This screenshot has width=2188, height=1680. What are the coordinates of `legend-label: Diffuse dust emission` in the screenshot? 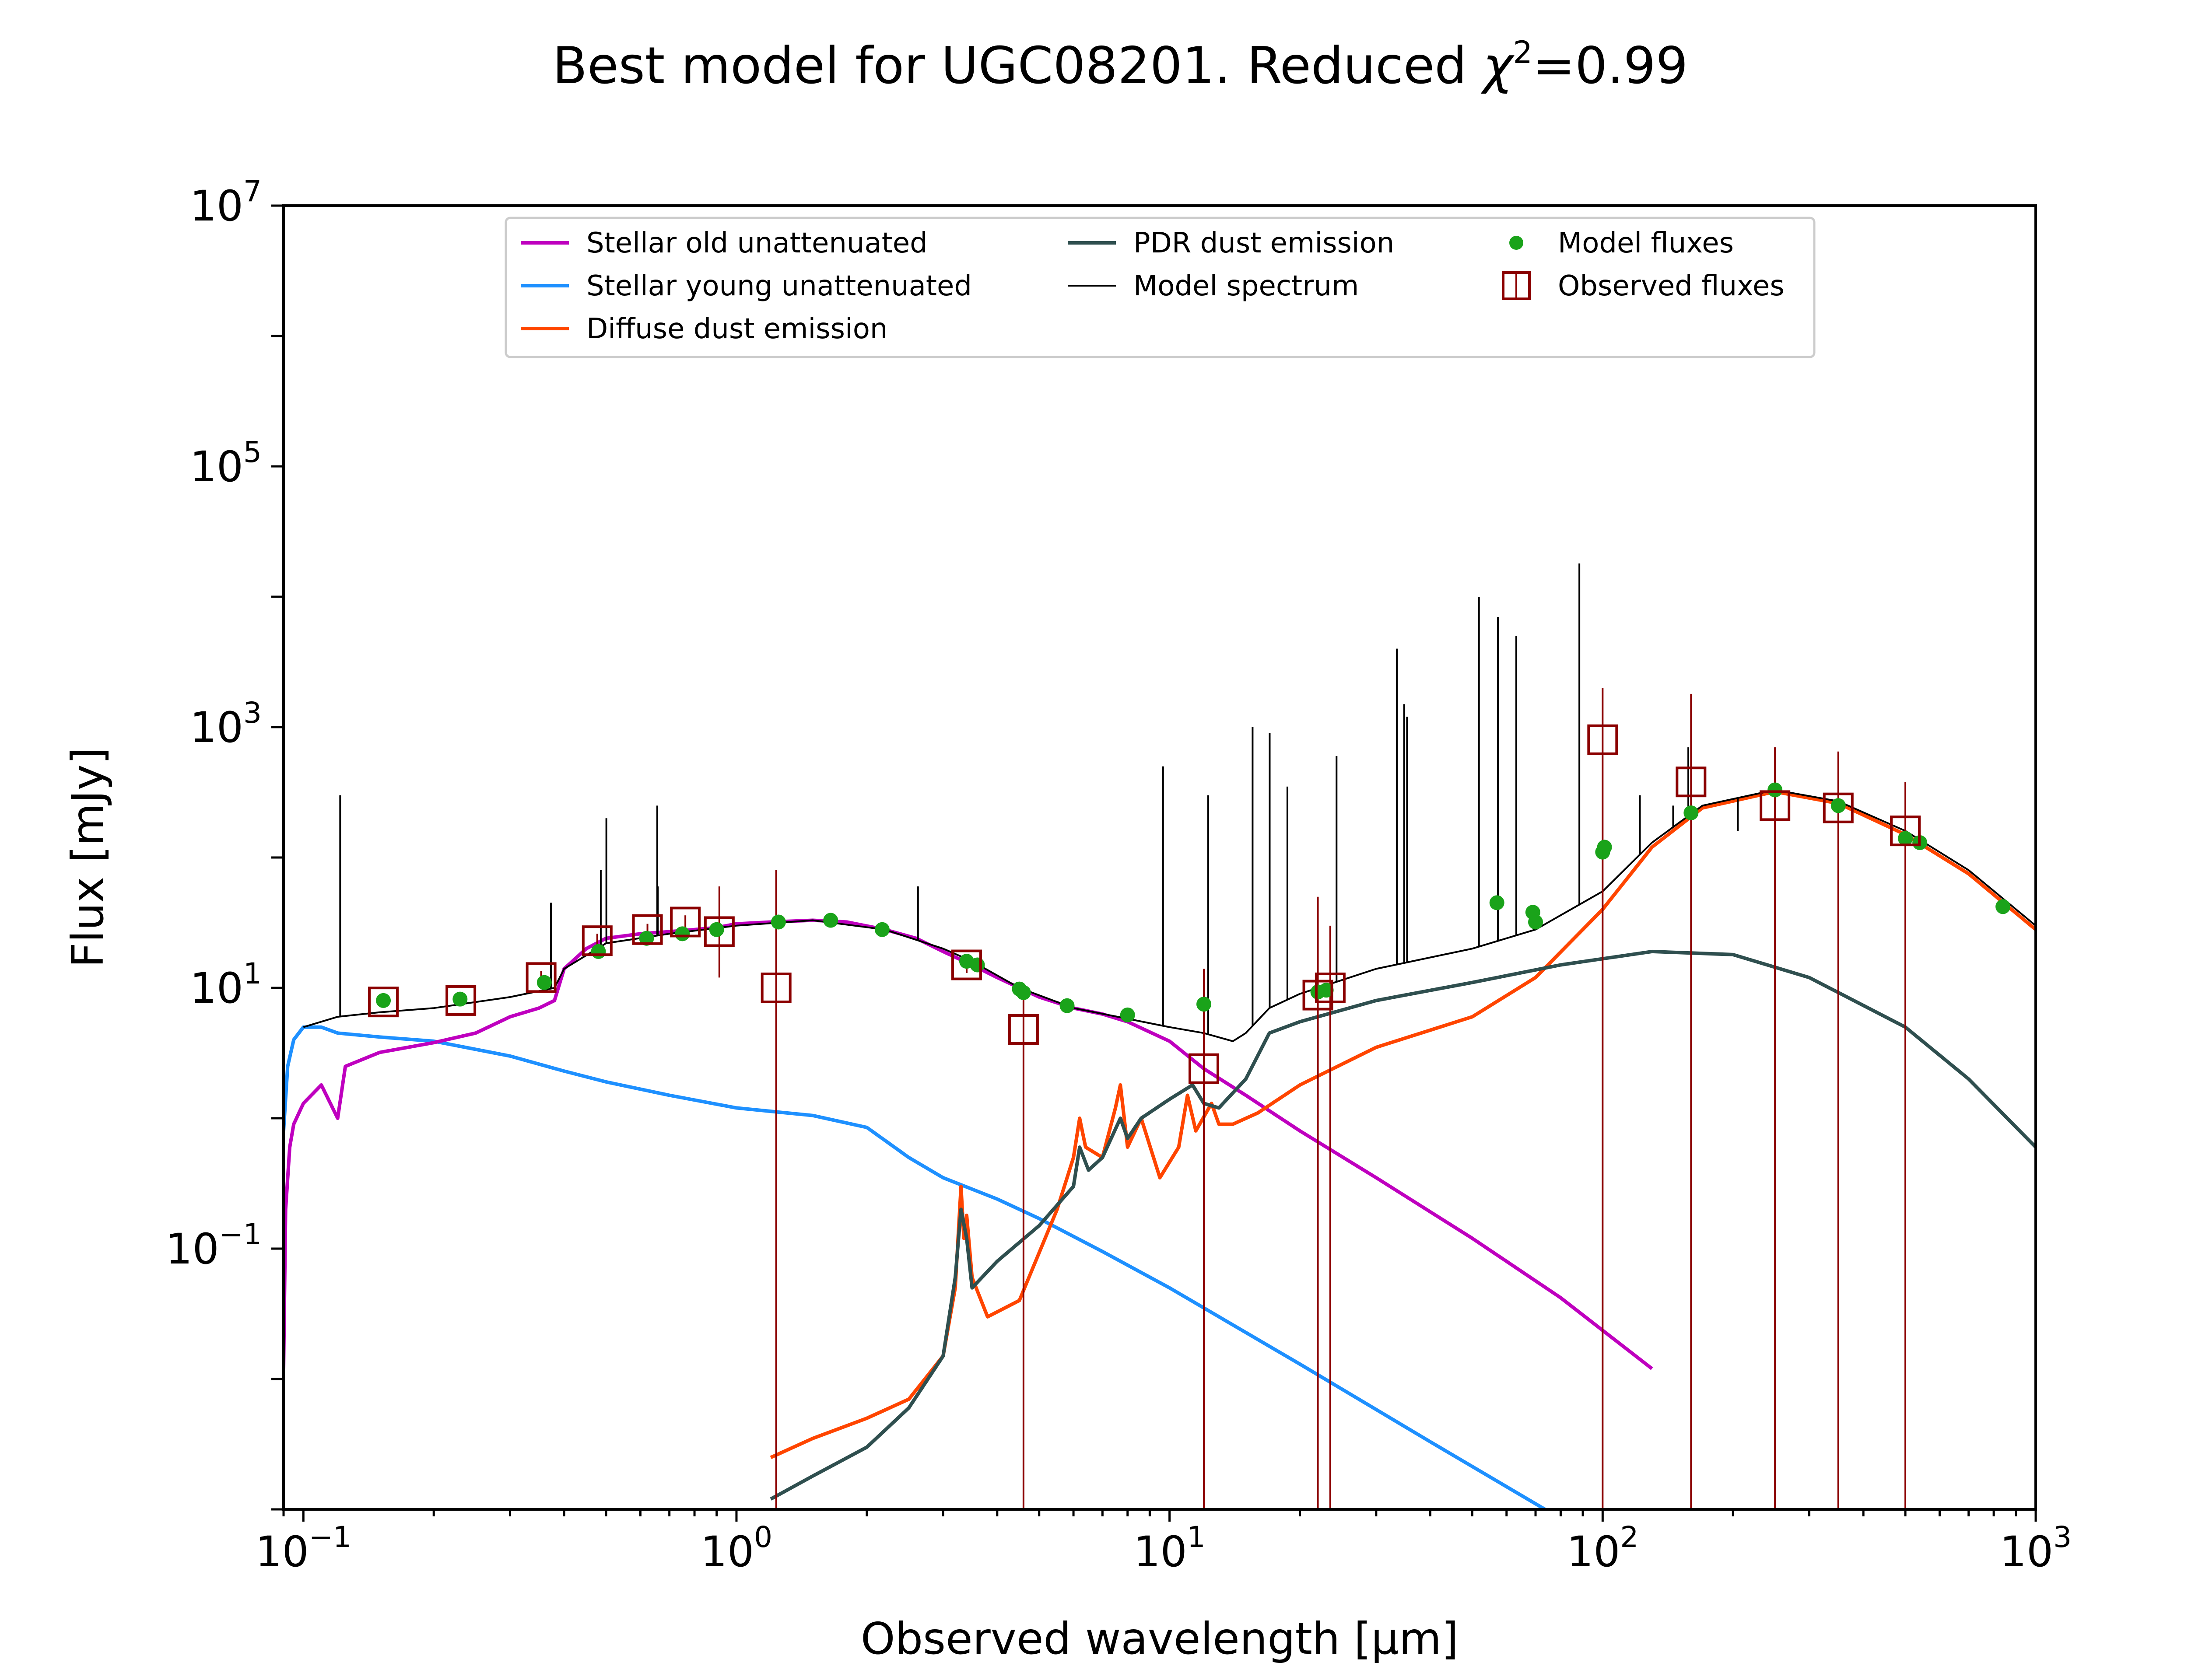 It's located at (736, 329).